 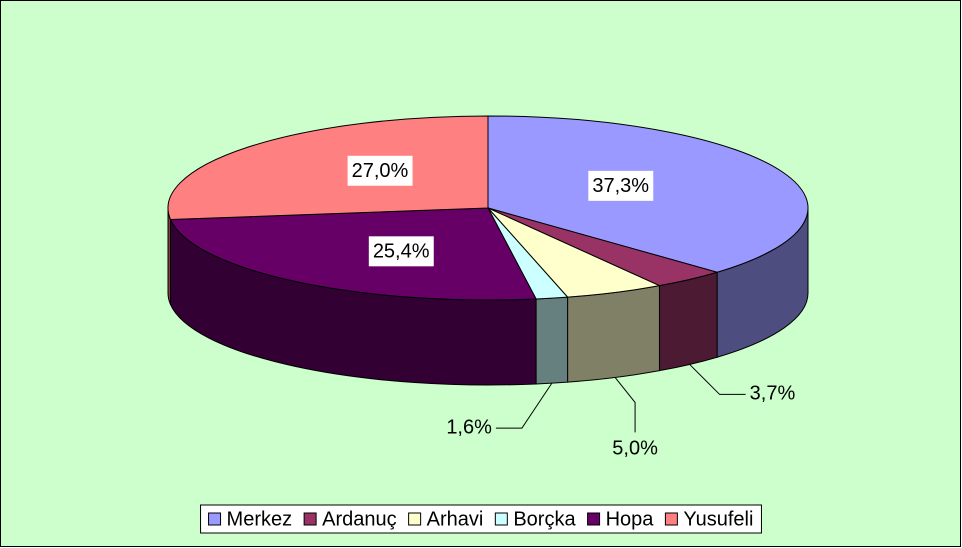 I want to click on data-label: 1,6%, so click(x=469, y=427).